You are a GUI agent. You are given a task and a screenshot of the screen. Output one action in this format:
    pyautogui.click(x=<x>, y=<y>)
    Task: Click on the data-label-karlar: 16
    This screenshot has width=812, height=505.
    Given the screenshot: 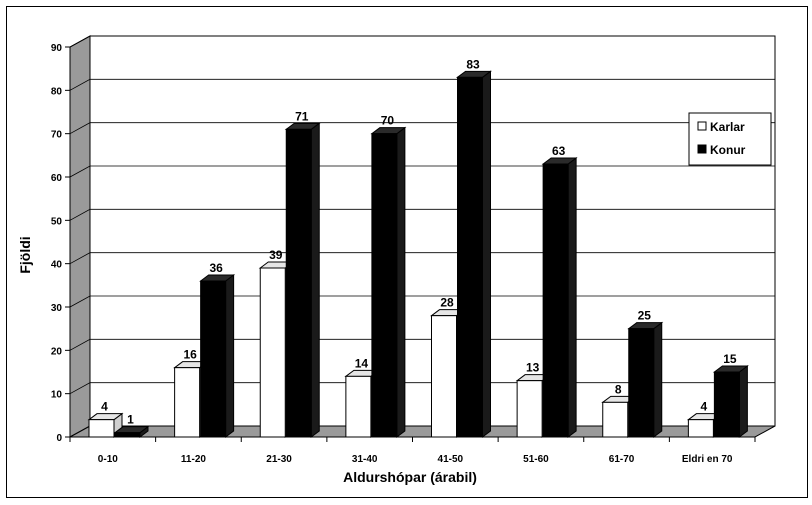 What is the action you would take?
    pyautogui.click(x=190, y=355)
    